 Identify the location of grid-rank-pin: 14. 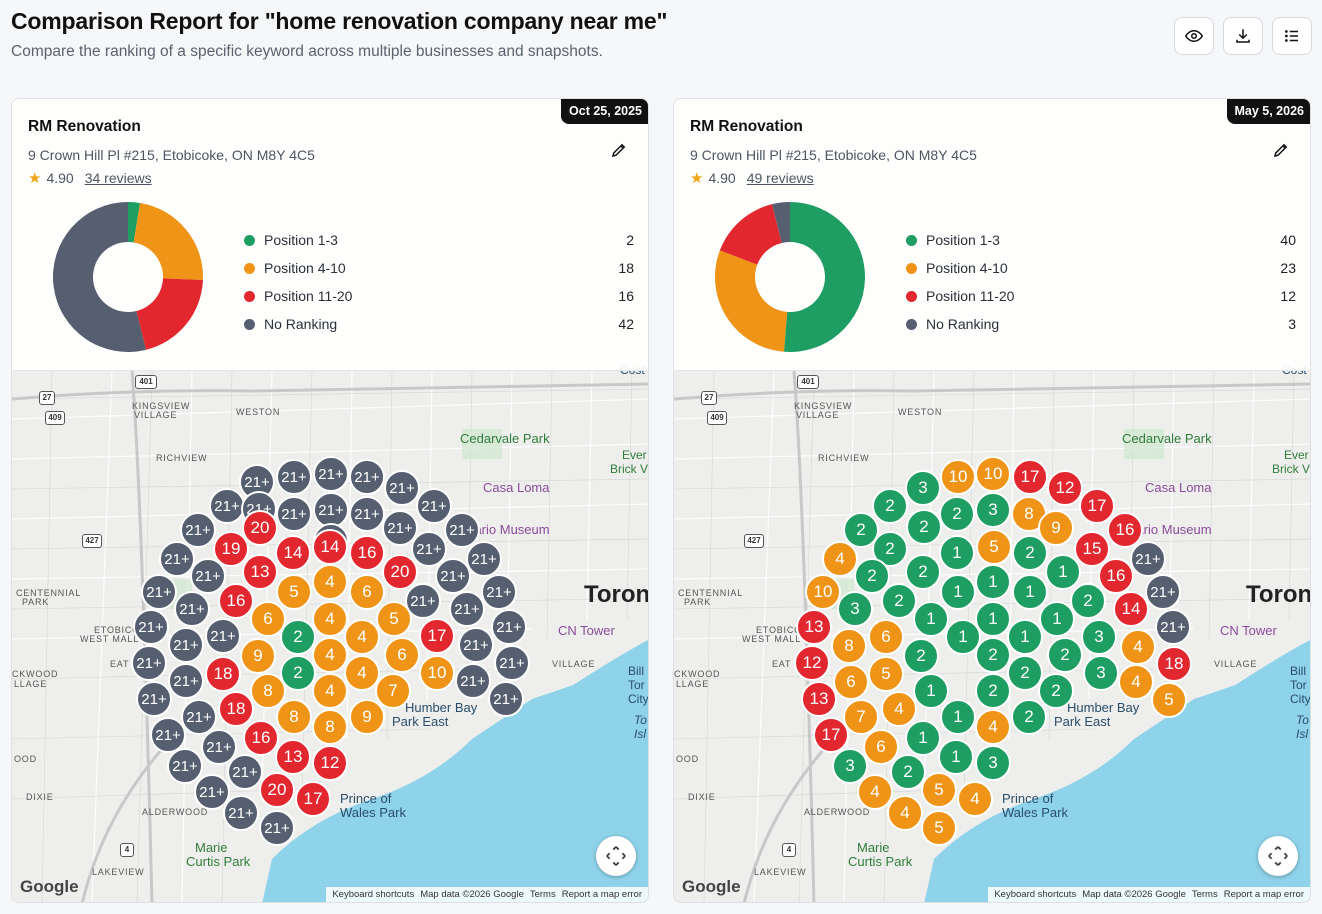
(1131, 609).